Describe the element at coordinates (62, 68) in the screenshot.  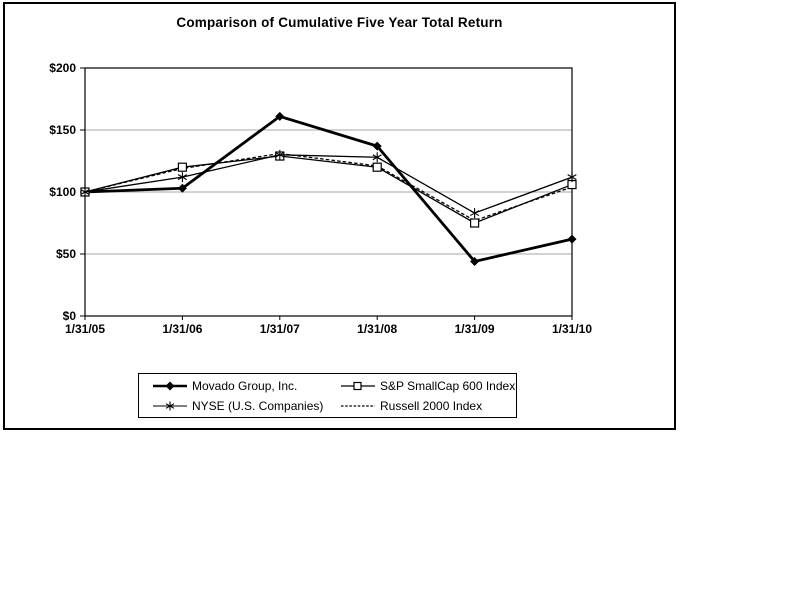
I see `y-tick-label: $200` at that location.